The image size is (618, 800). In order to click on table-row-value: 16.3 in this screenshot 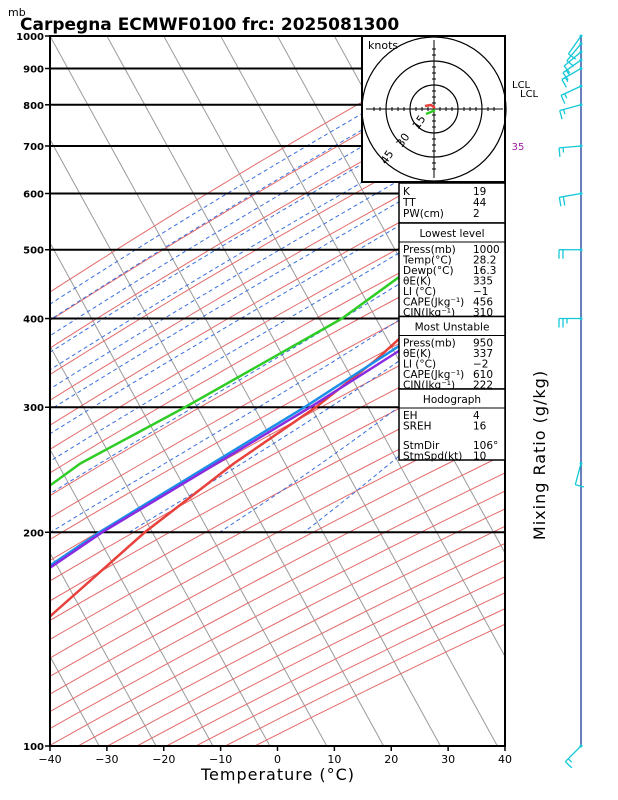, I will do `click(484, 271)`.